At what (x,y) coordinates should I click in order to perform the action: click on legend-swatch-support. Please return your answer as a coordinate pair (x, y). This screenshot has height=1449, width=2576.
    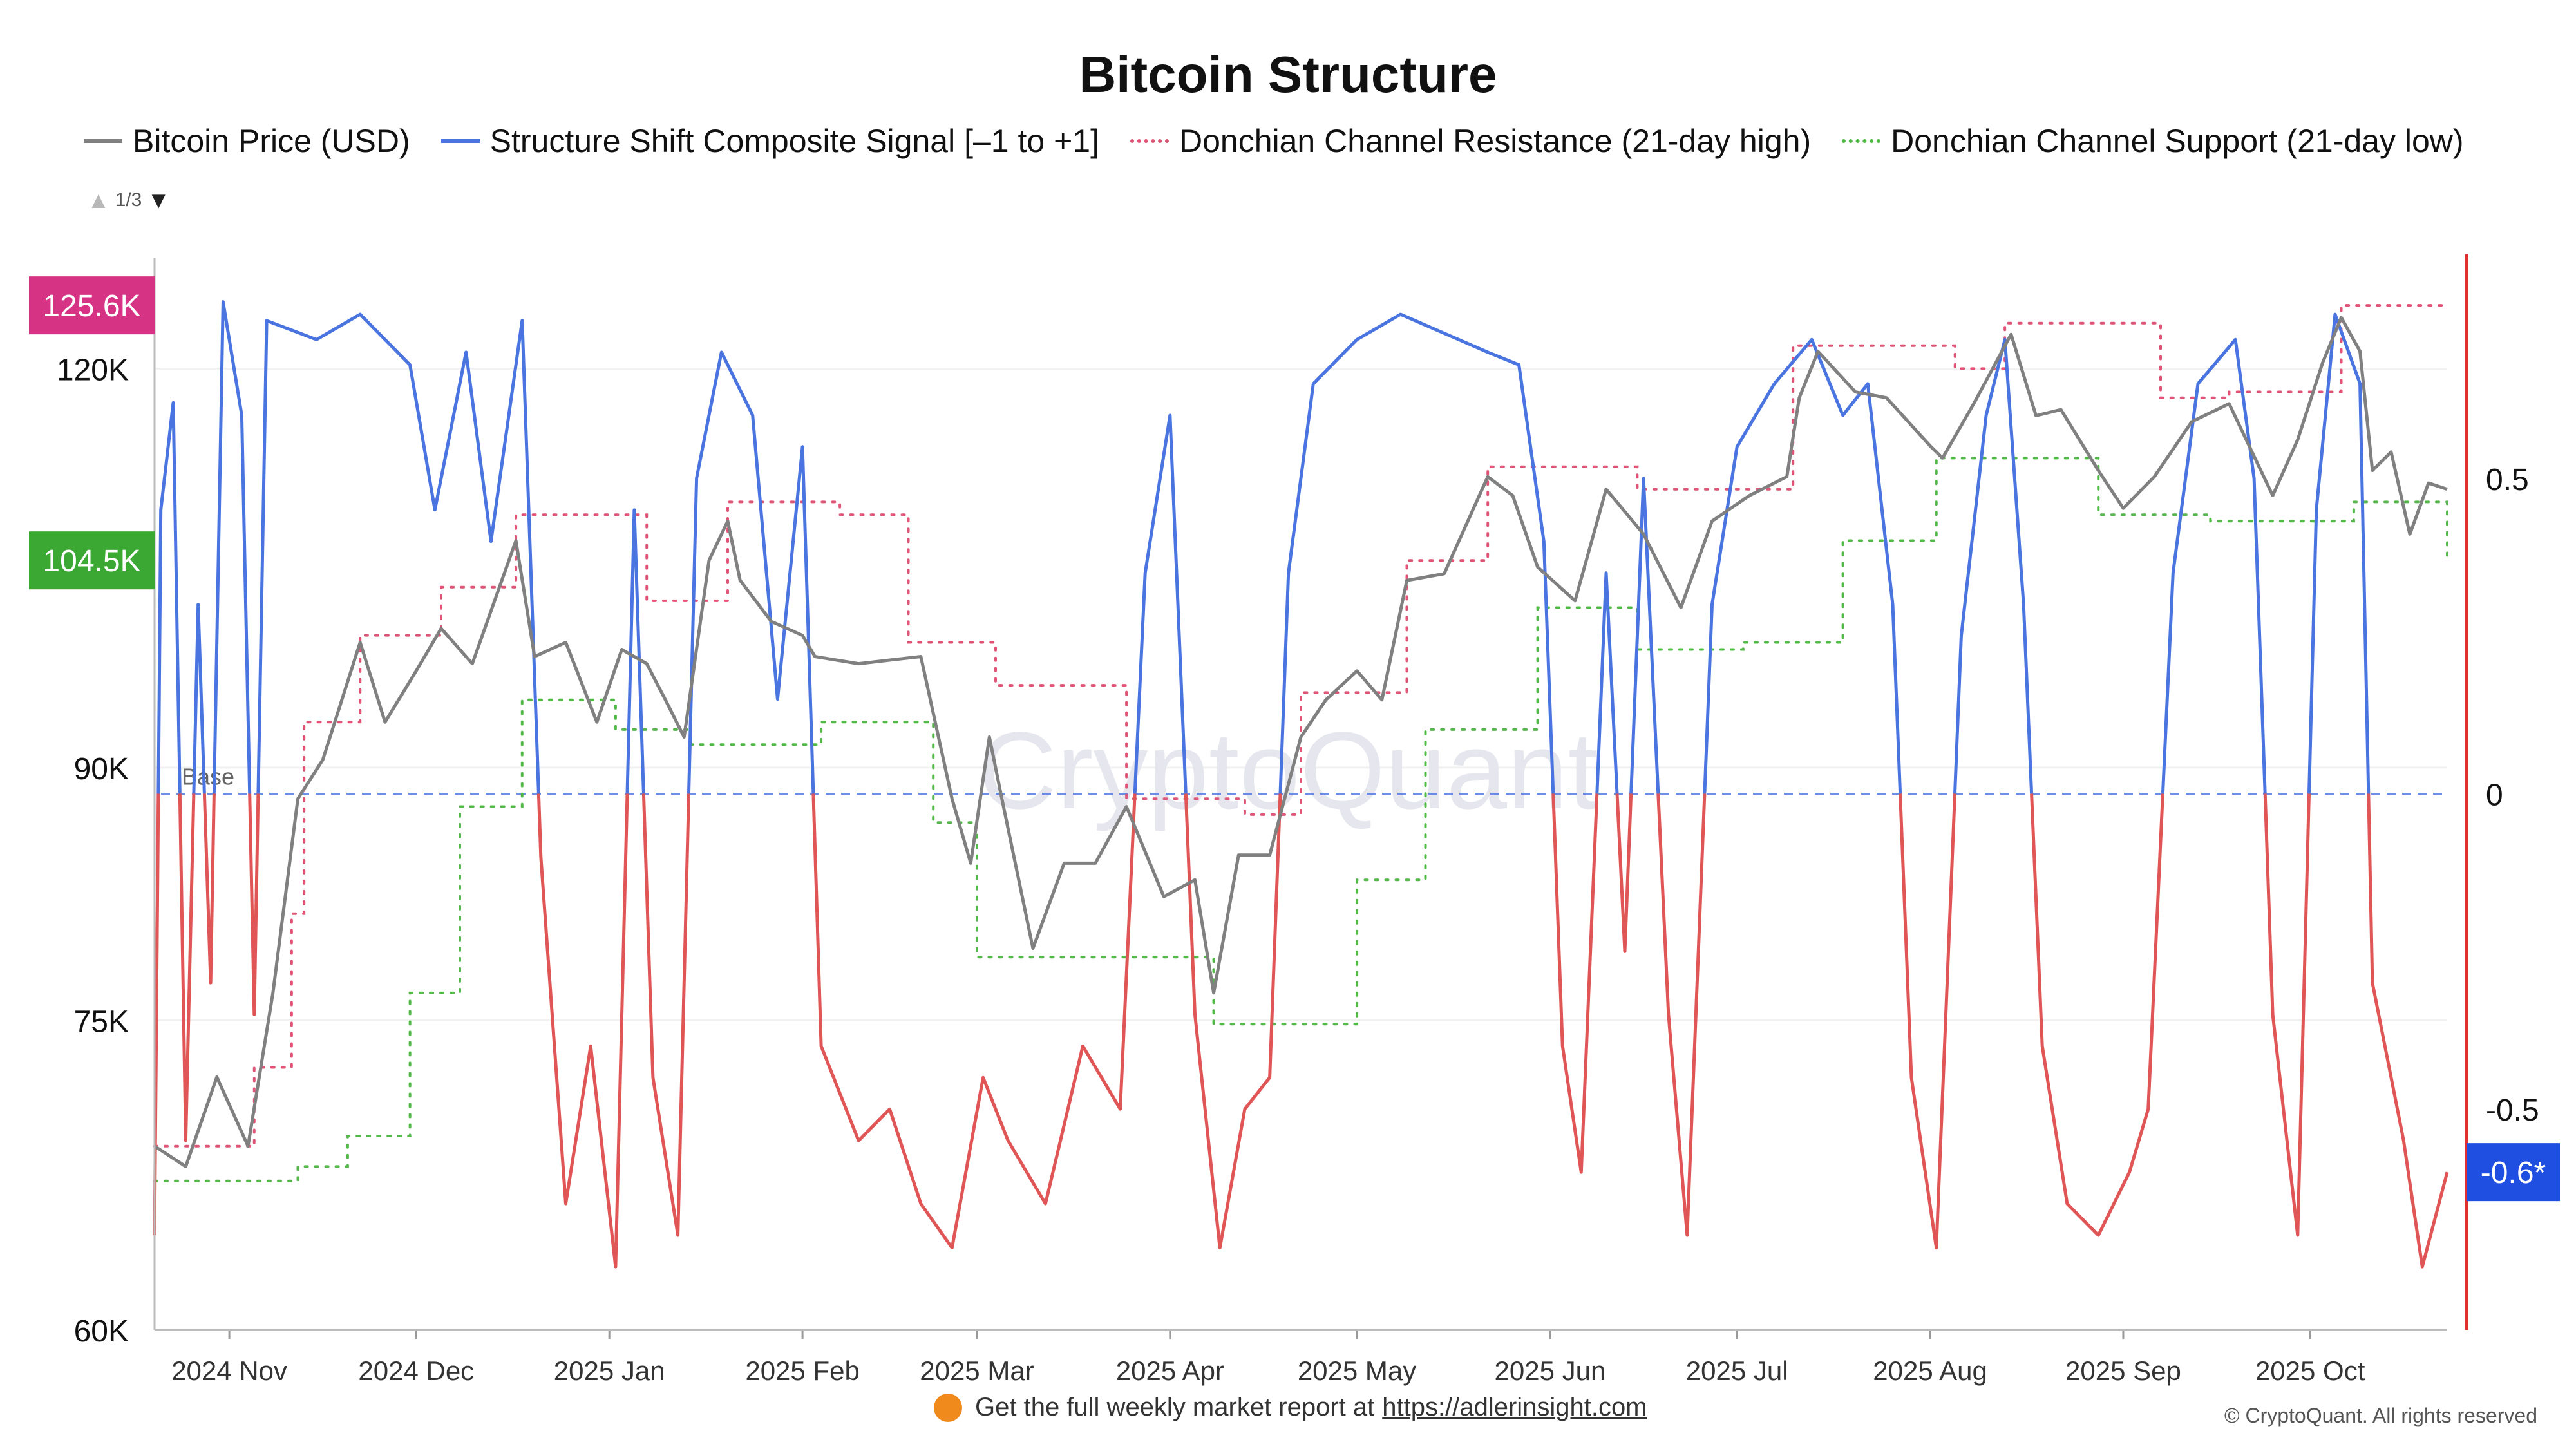
    Looking at the image, I should click on (1861, 141).